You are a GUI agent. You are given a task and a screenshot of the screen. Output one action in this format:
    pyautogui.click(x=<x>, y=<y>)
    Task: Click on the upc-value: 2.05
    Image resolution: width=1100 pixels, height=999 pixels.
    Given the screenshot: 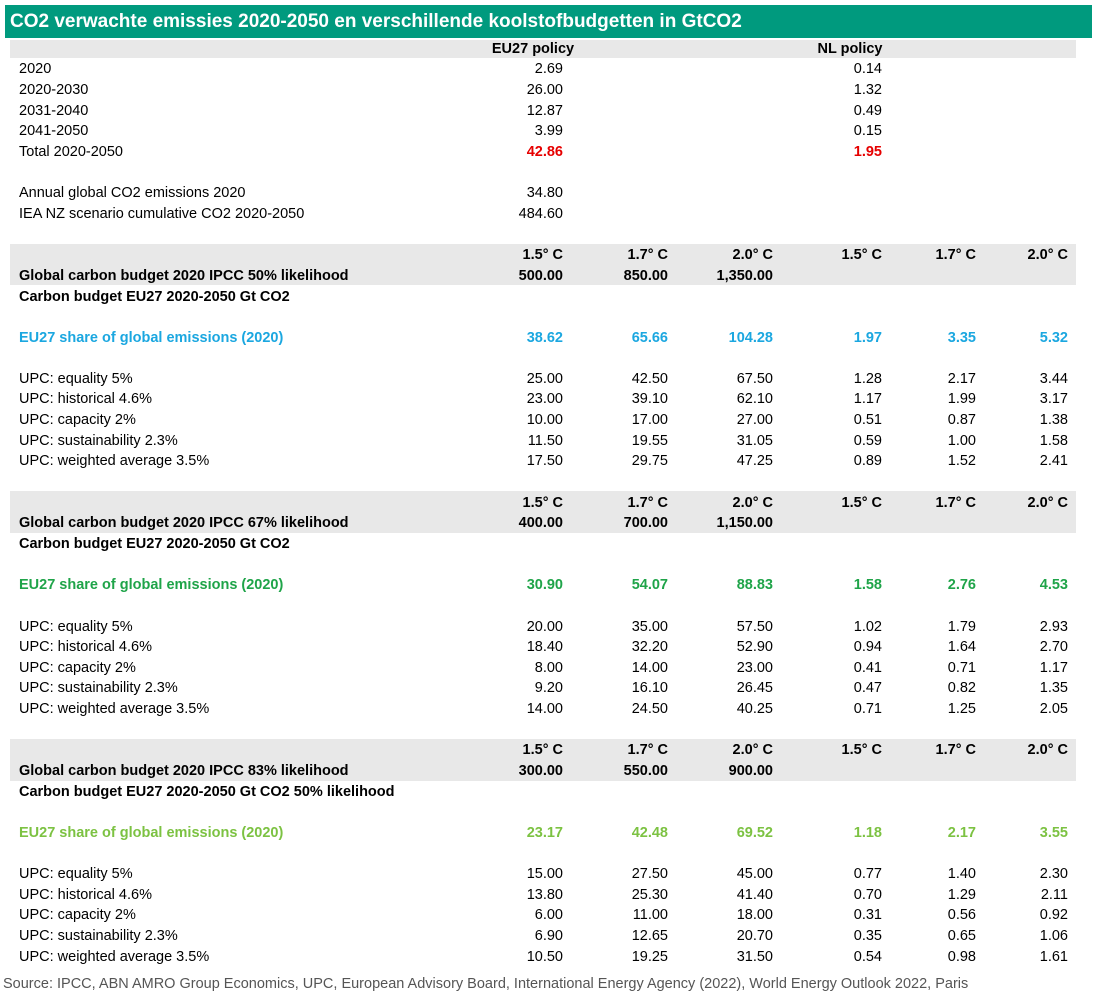 What is the action you would take?
    pyautogui.click(x=1053, y=709)
    